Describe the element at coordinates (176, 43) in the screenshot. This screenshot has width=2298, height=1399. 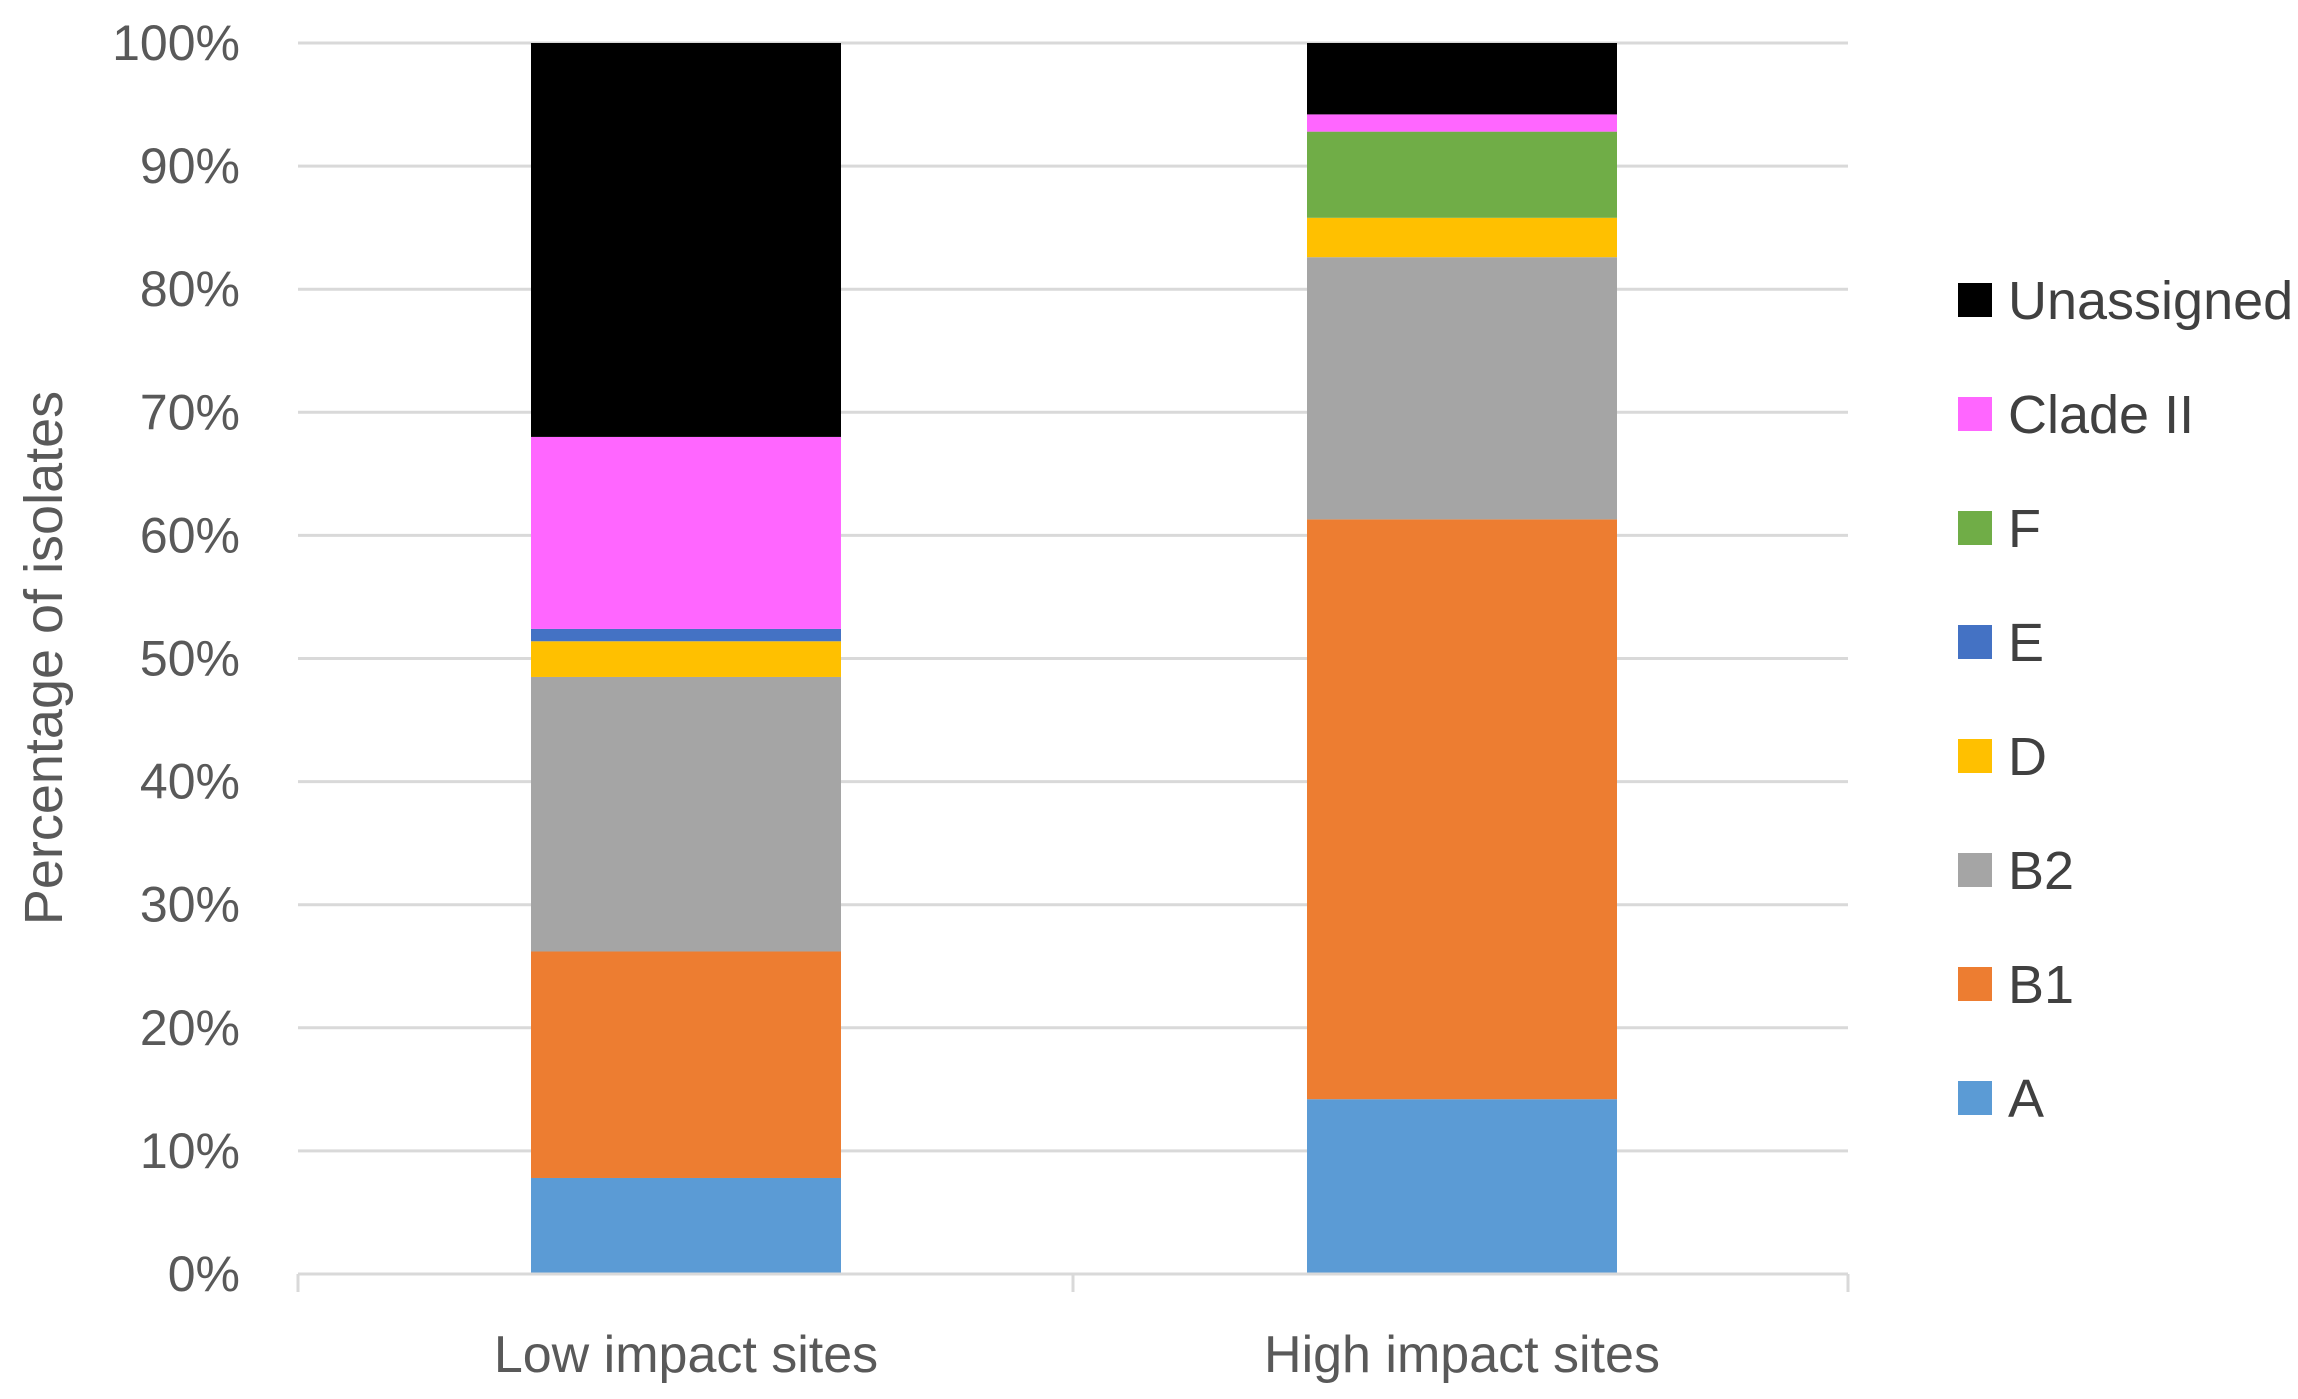
I see `y-tick-label: 100%` at that location.